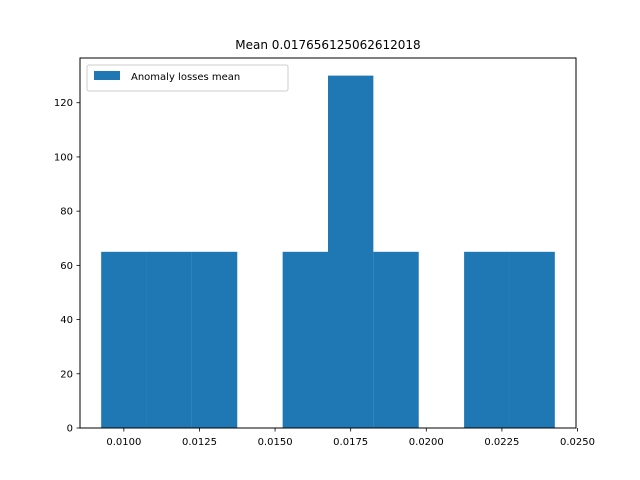 The image size is (640, 480). I want to click on x-tick-label: 0.0150, so click(275, 442).